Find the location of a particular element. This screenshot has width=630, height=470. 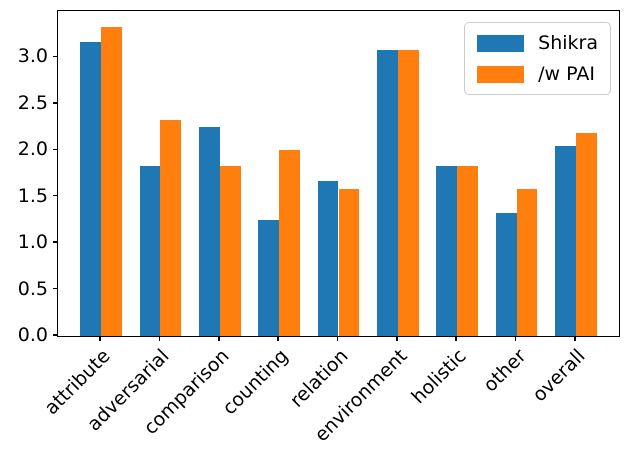

bar-shikra-comparison is located at coordinates (209, 231).